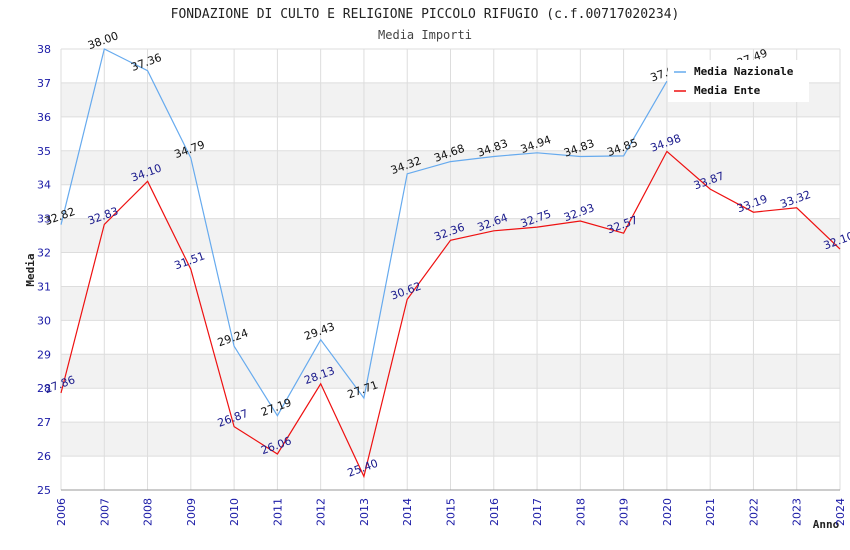  I want to click on y-tick-label: 31, so click(44, 286).